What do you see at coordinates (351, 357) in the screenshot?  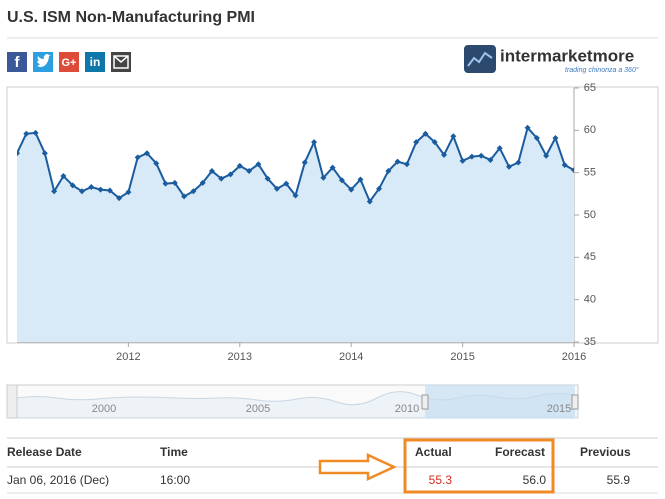 I see `x-tick-label: 2014` at bounding box center [351, 357].